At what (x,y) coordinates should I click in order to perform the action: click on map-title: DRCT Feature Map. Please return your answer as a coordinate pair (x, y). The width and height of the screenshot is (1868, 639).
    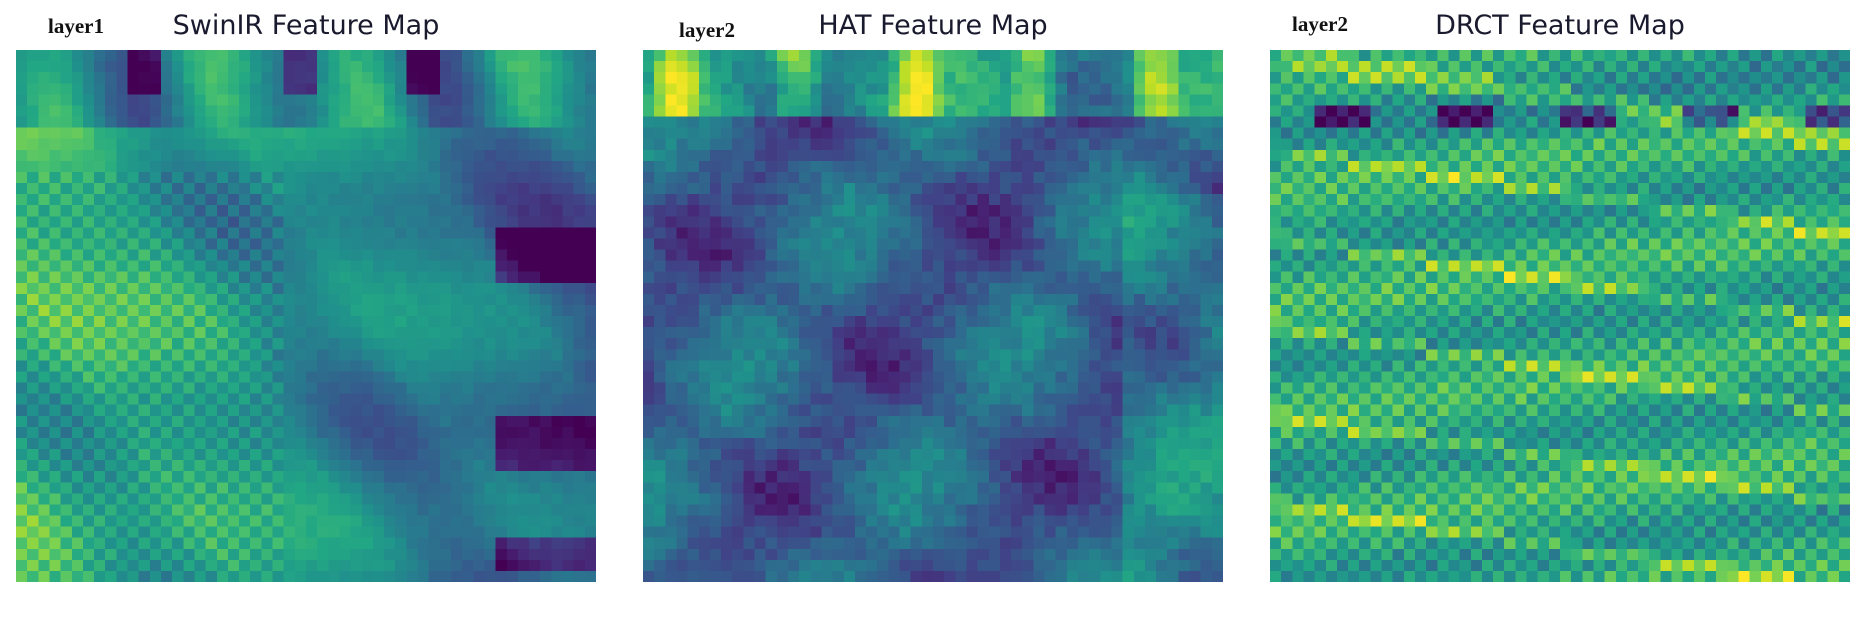
    Looking at the image, I should click on (1560, 25).